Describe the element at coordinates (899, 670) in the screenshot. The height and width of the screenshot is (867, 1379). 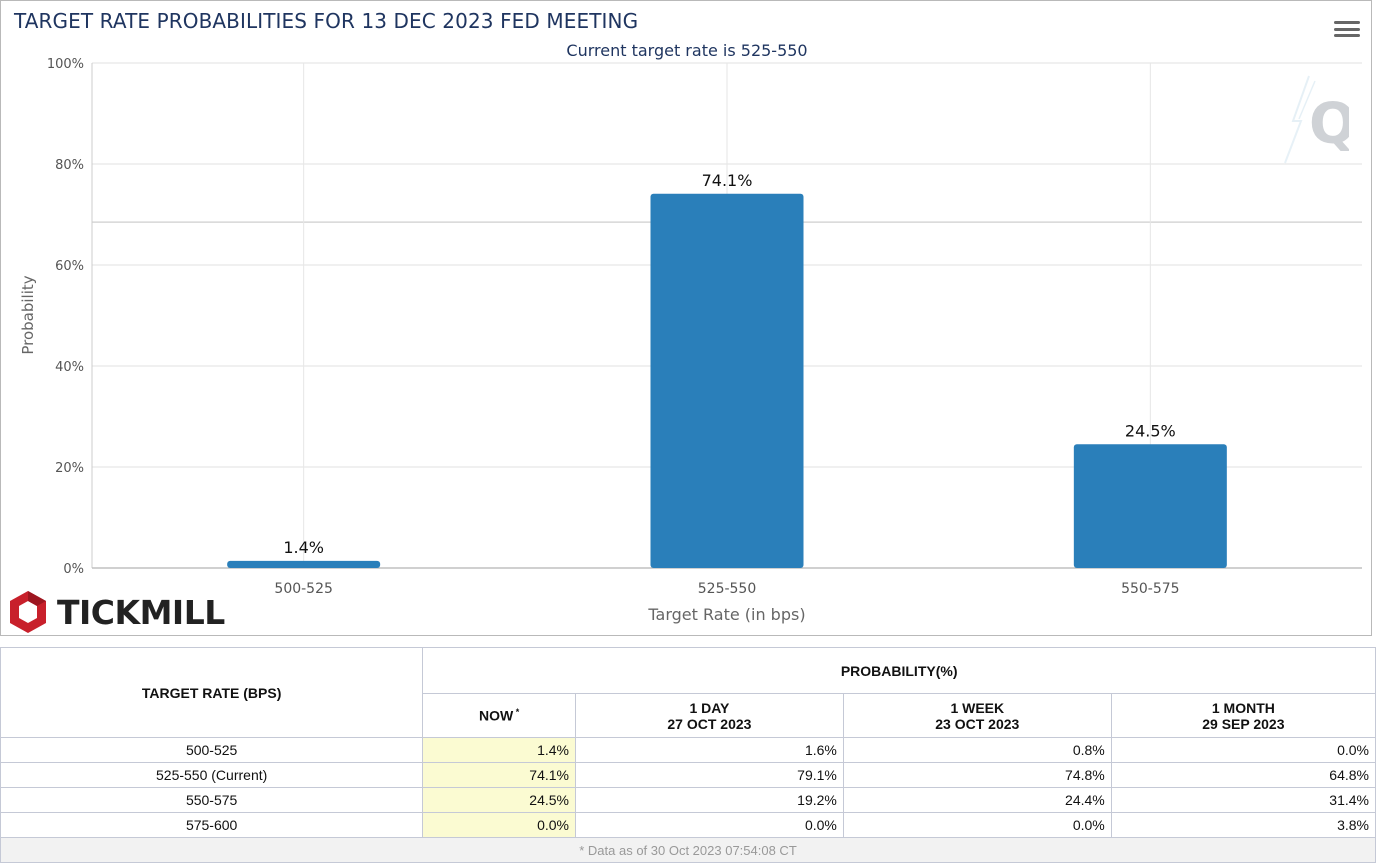
I see `probability-header: PROBABILITY(%)` at that location.